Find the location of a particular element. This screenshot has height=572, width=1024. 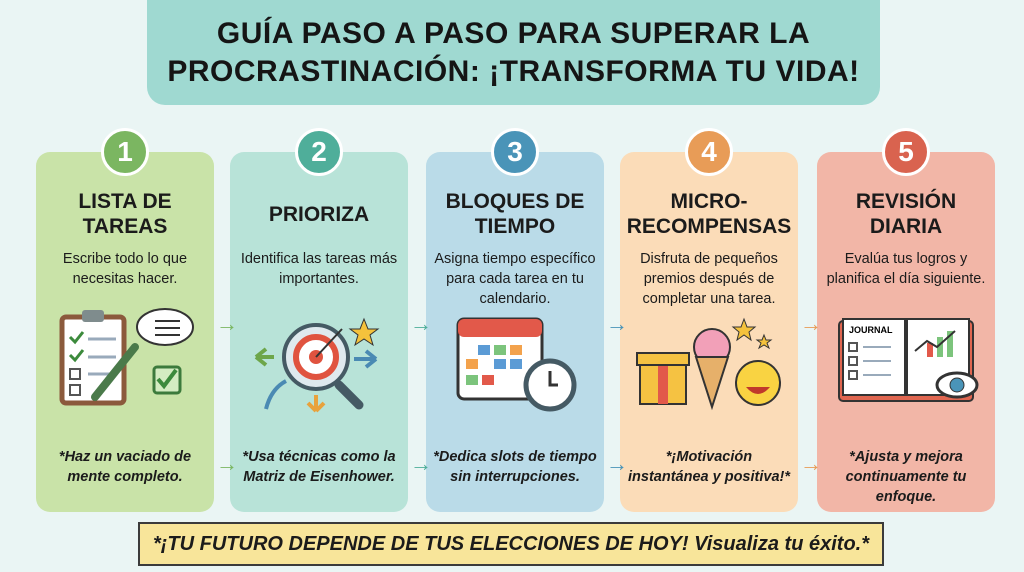

step-title: MICRO-RECOMPENSAS is located at coordinates (709, 214).